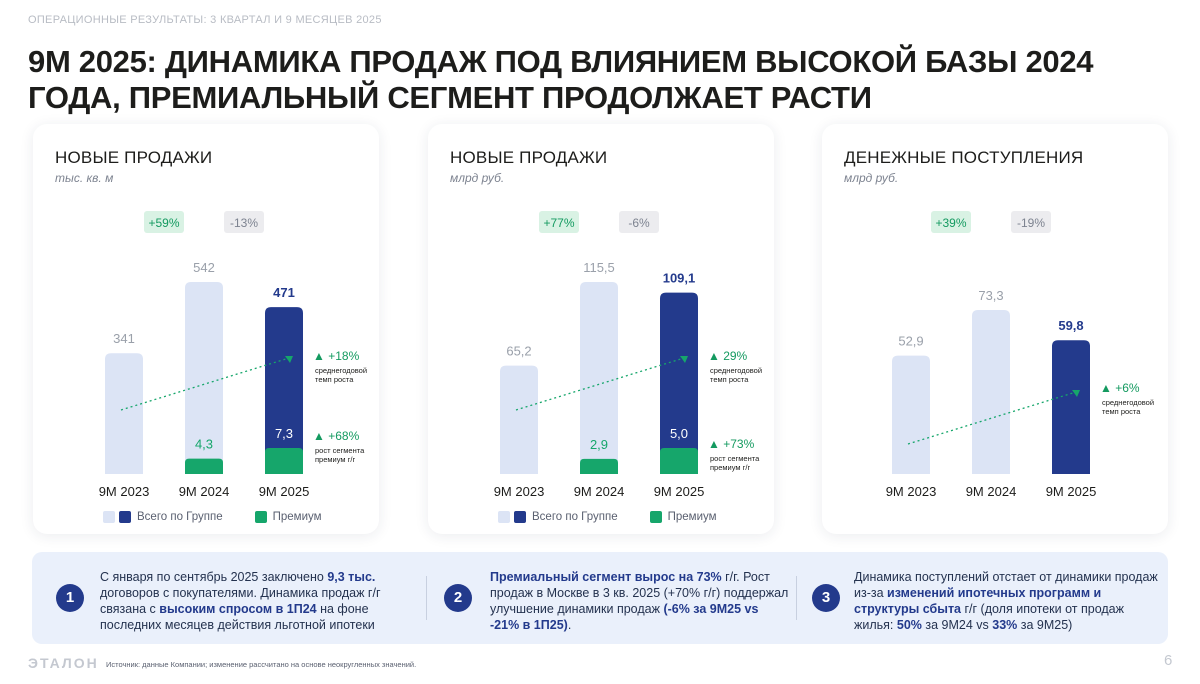 The height and width of the screenshot is (684, 1200). What do you see at coordinates (1168, 660) in the screenshot?
I see `page-number: 6` at bounding box center [1168, 660].